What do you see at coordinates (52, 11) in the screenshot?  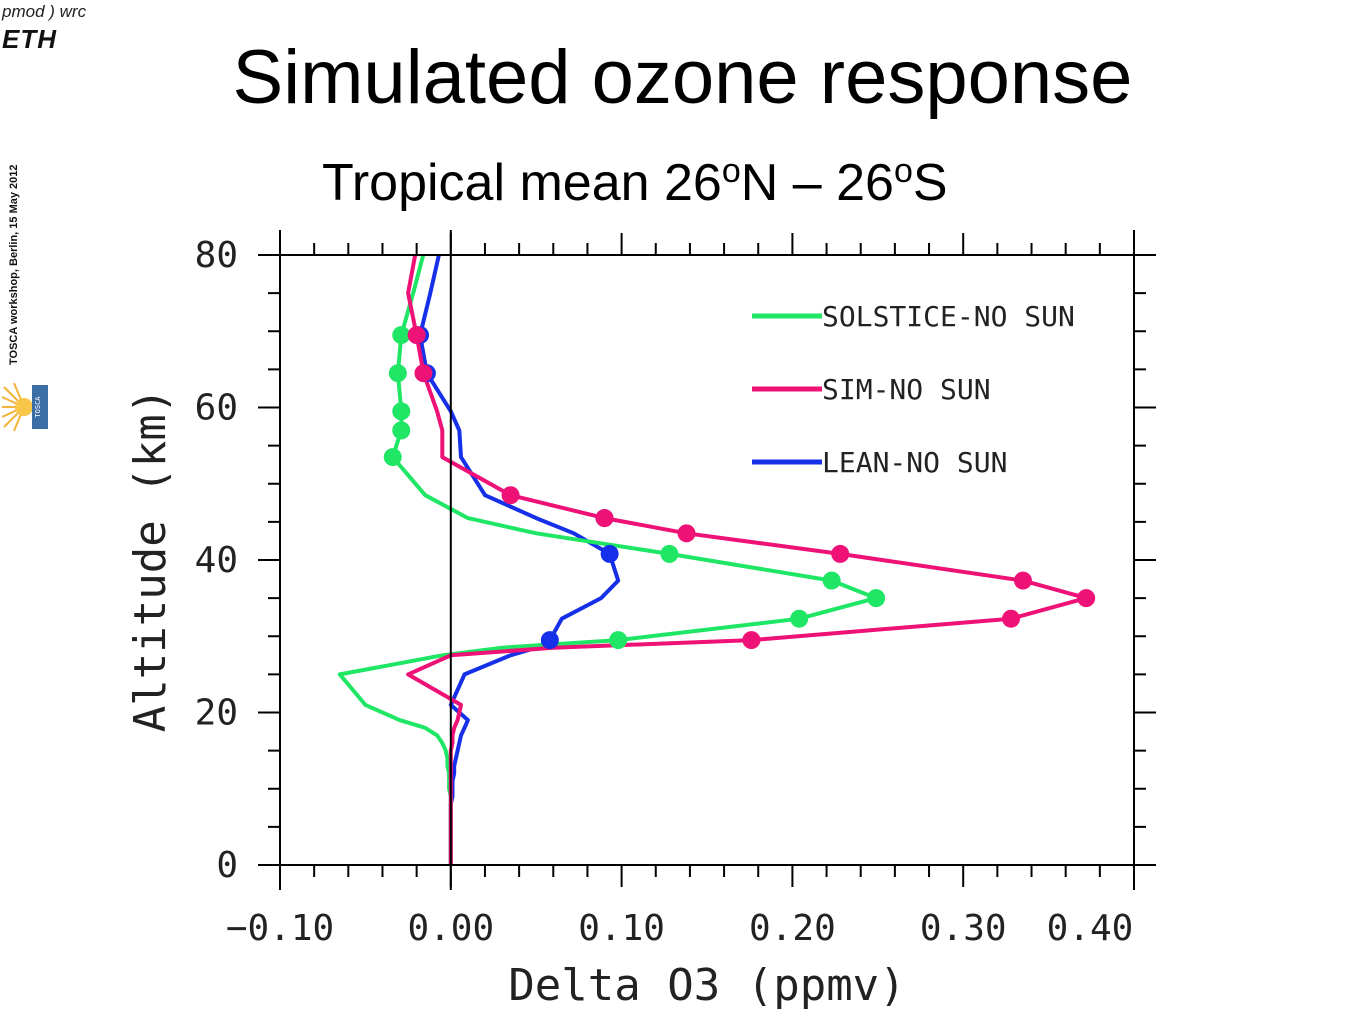 I see `sun-arc-icon: )` at bounding box center [52, 11].